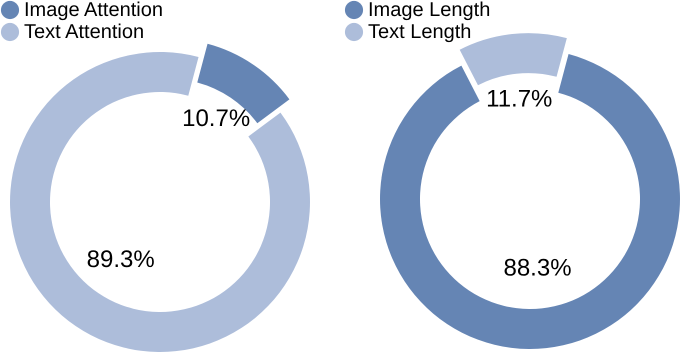 This screenshot has width=694, height=357. Describe the element at coordinates (429, 10) in the screenshot. I see `legend-label: Image Length` at that location.